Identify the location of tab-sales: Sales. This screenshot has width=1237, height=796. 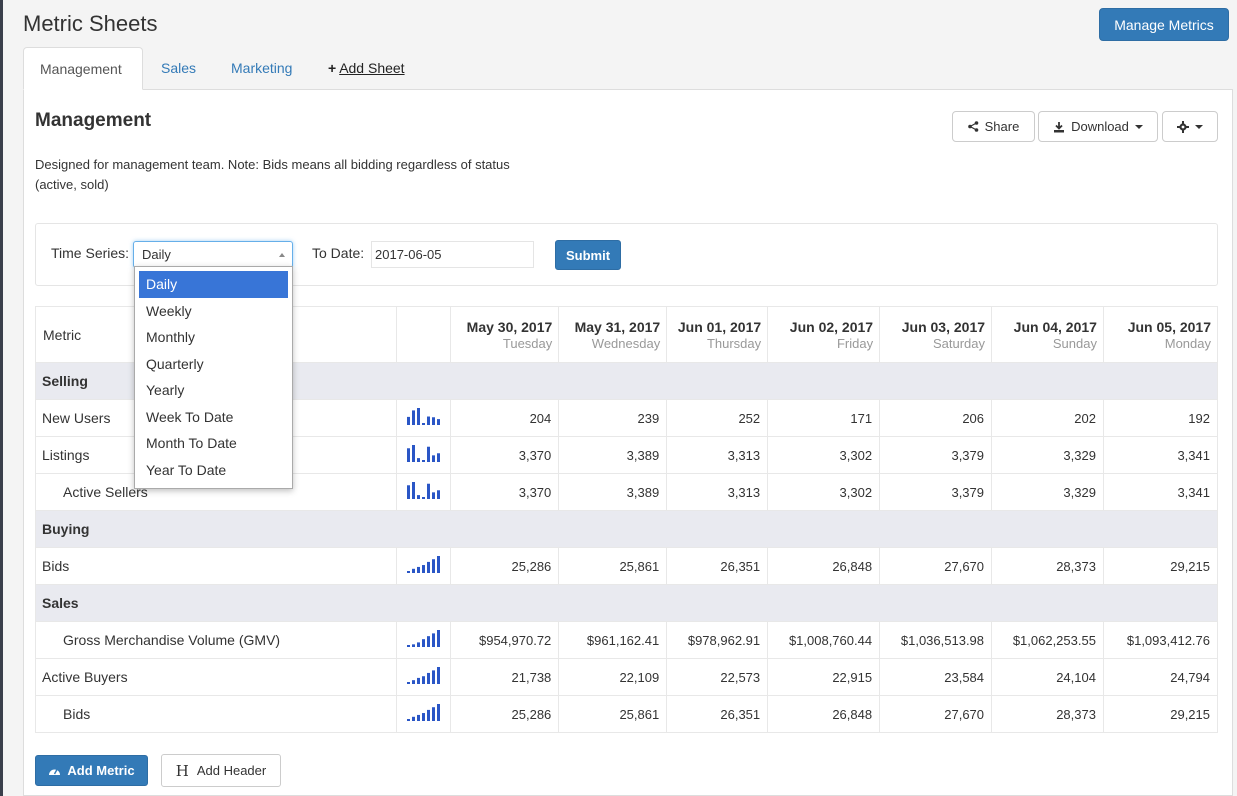
(178, 68).